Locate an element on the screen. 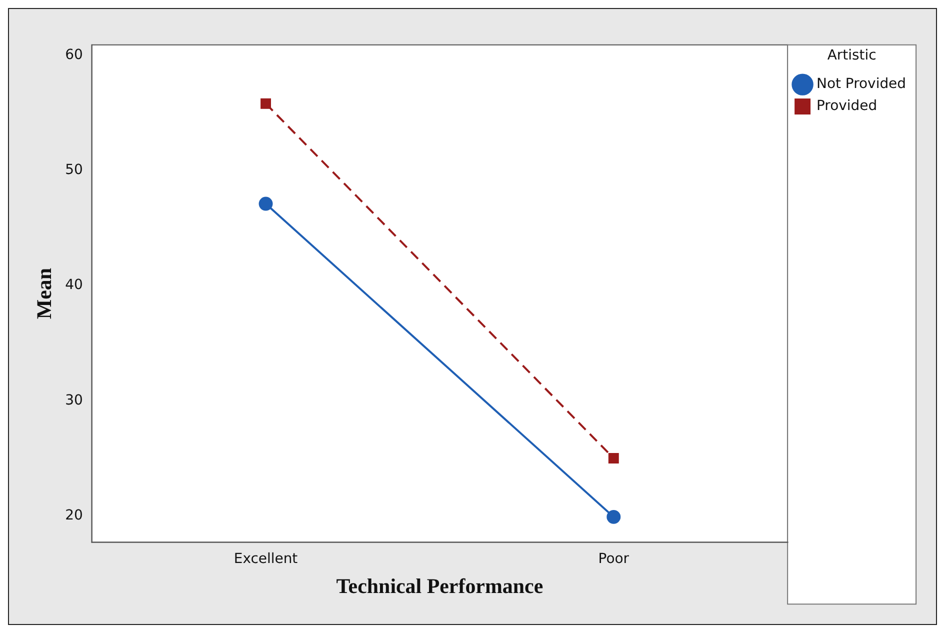 The width and height of the screenshot is (947, 635). x-tick-label: Excellent is located at coordinates (266, 559).